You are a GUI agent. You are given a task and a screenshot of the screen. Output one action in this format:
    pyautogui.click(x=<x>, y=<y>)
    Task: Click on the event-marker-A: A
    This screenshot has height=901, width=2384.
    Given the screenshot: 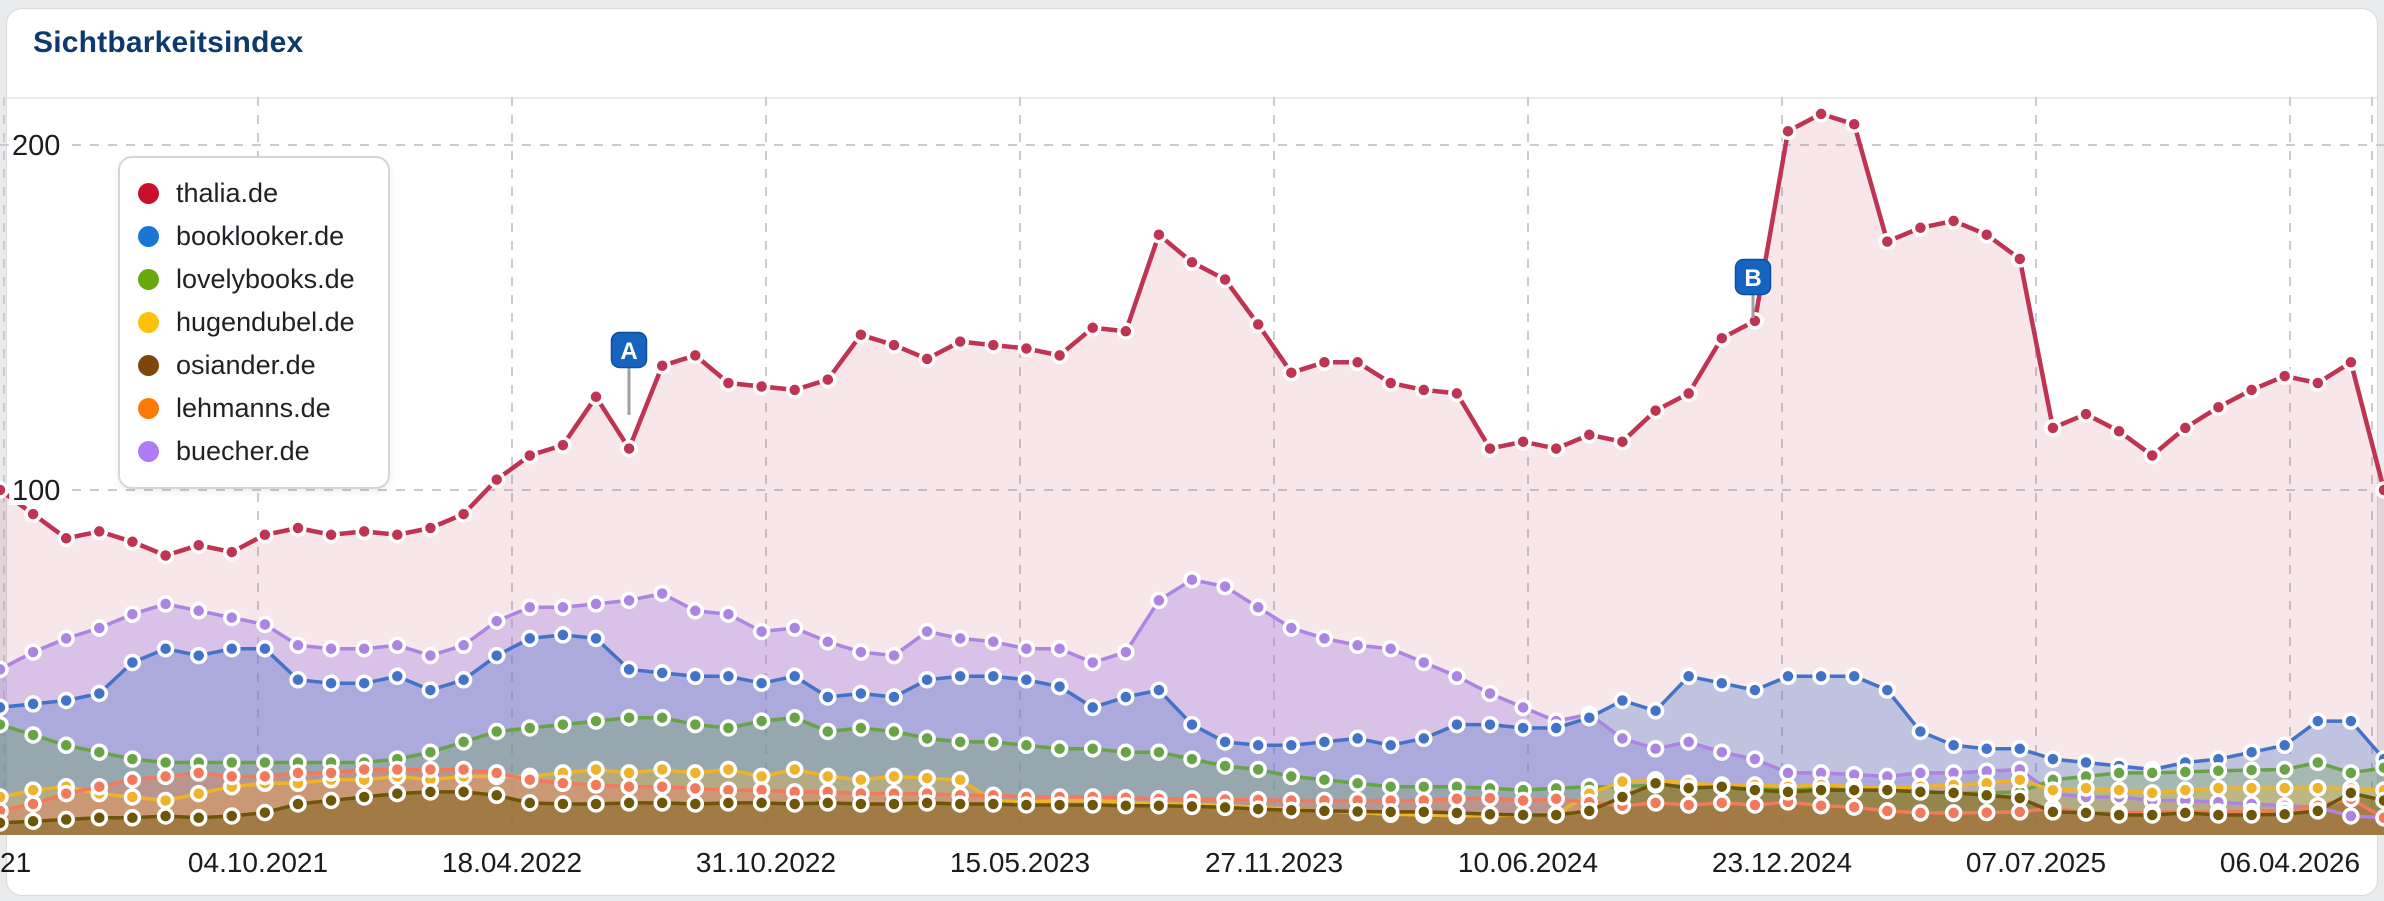 What is the action you would take?
    pyautogui.click(x=629, y=373)
    